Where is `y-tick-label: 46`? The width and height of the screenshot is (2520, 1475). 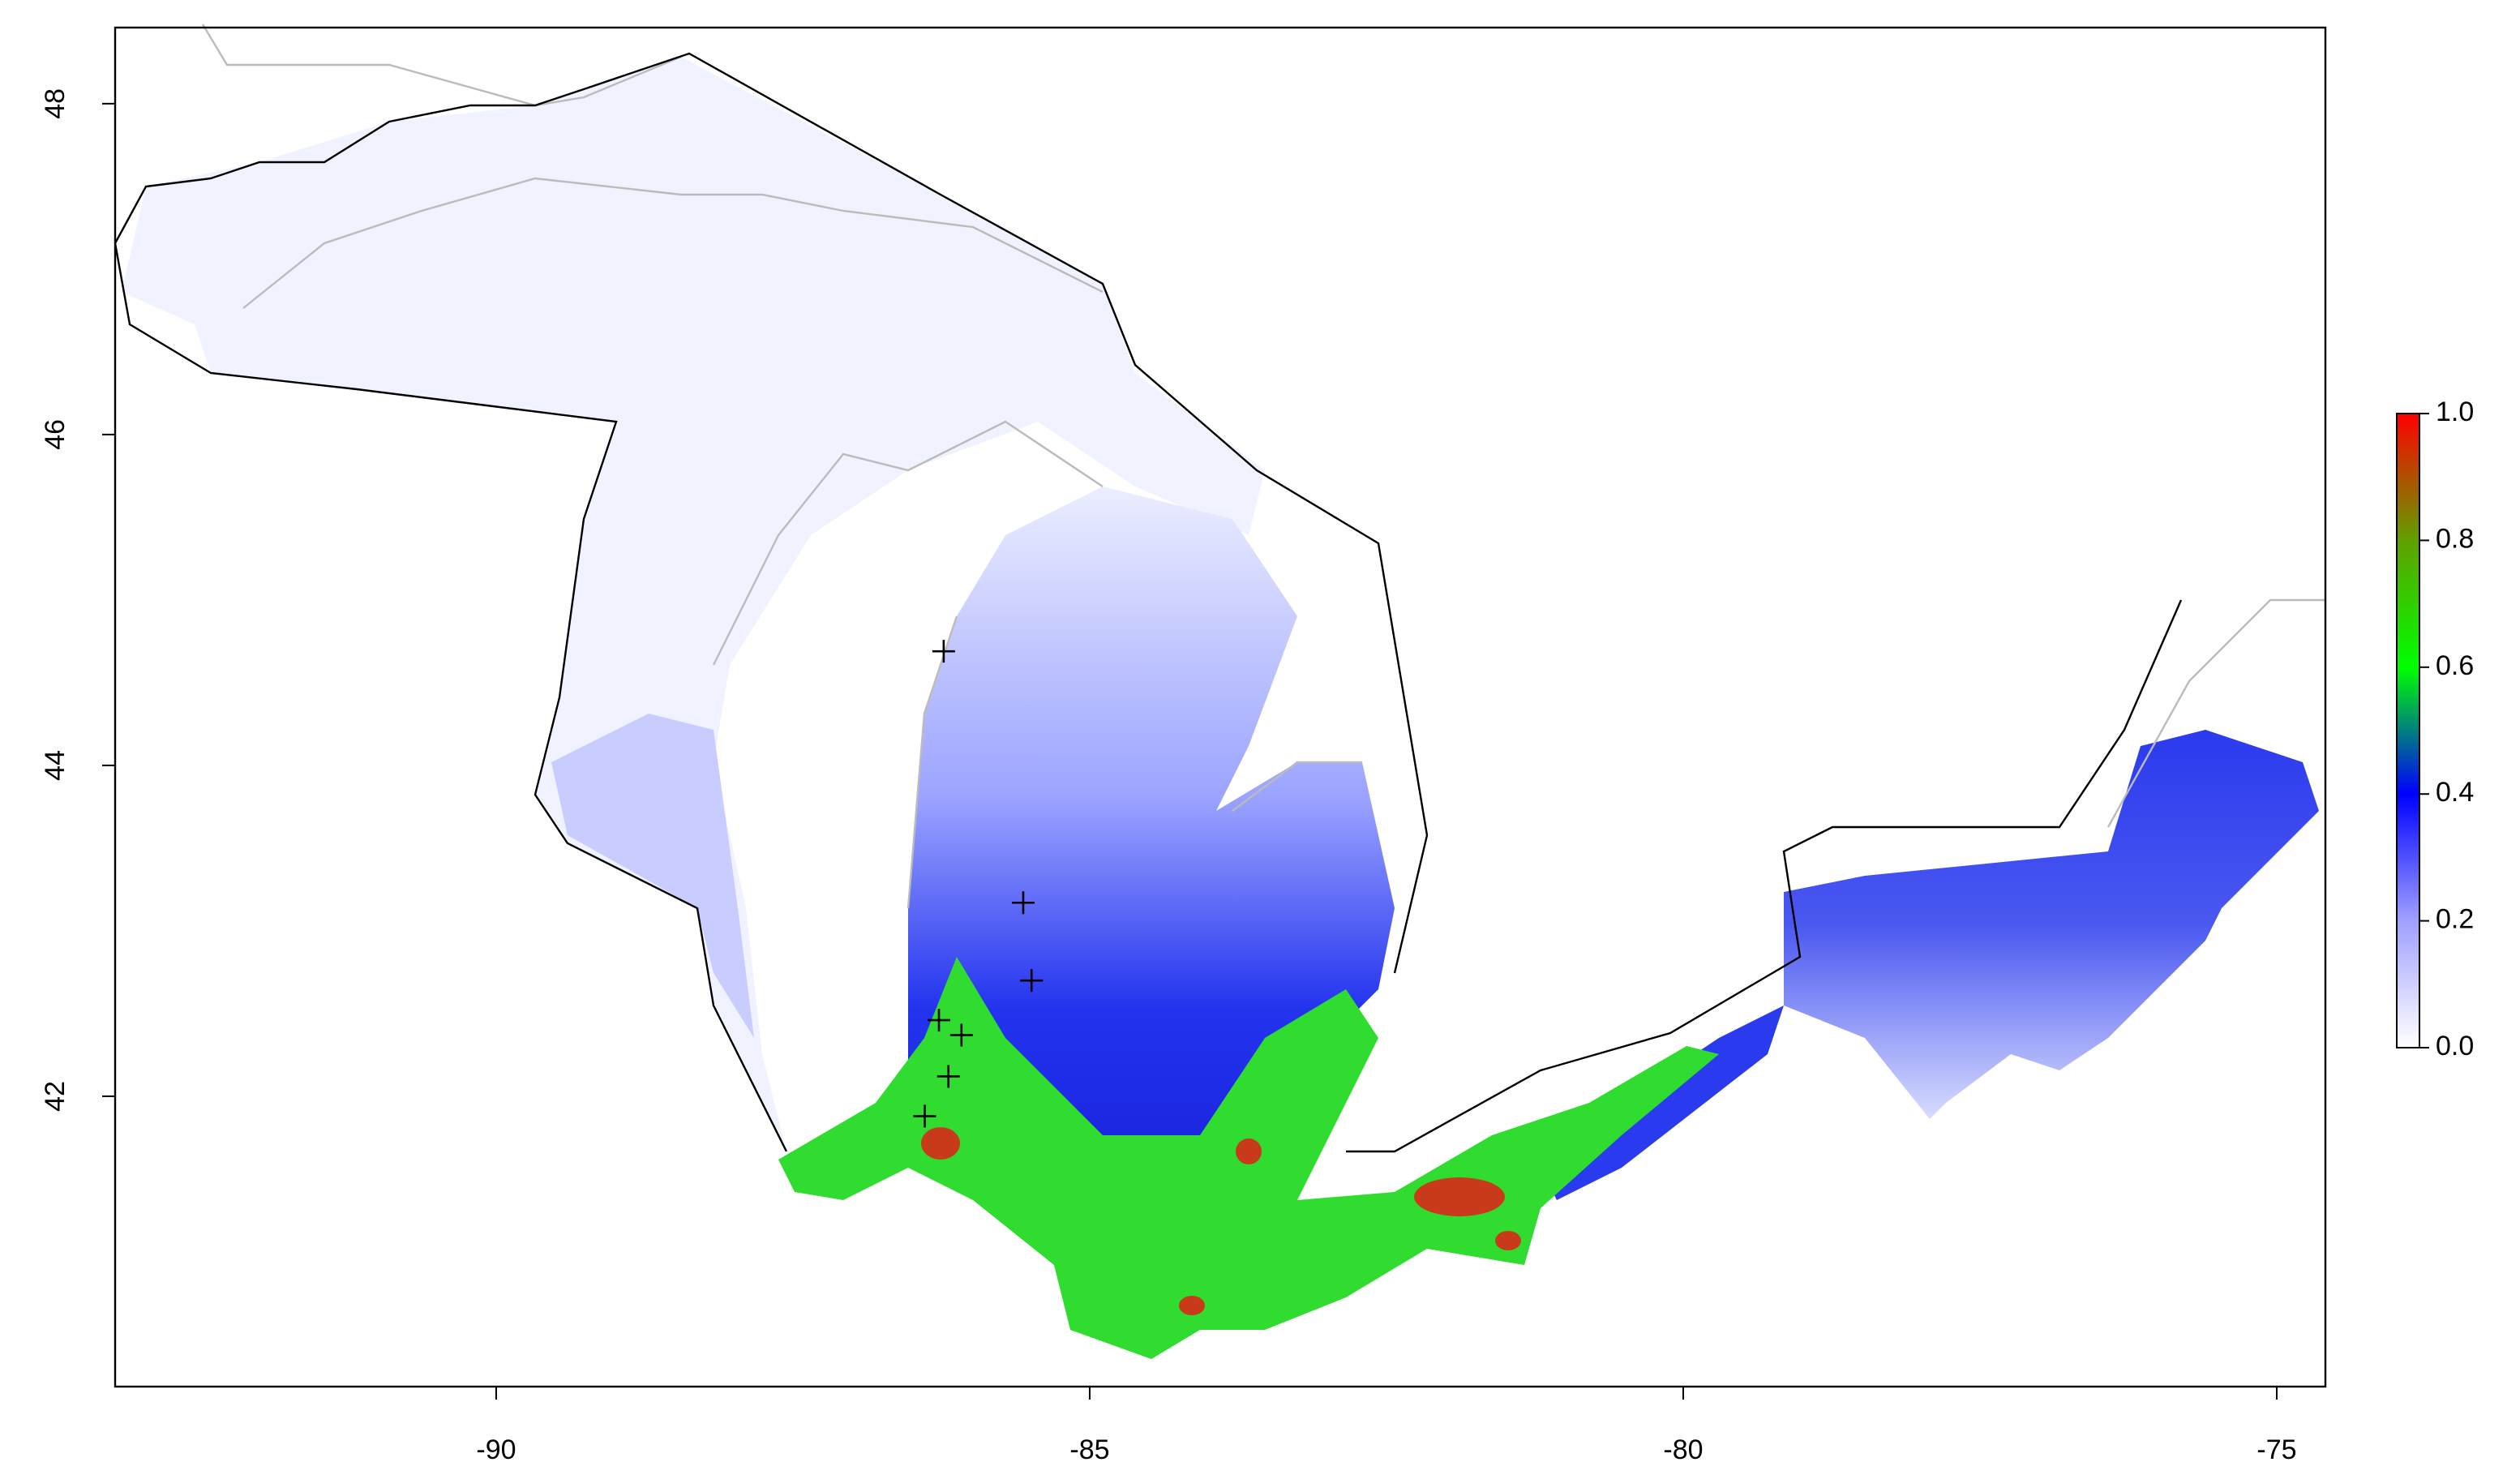 y-tick-label: 46 is located at coordinates (56, 435).